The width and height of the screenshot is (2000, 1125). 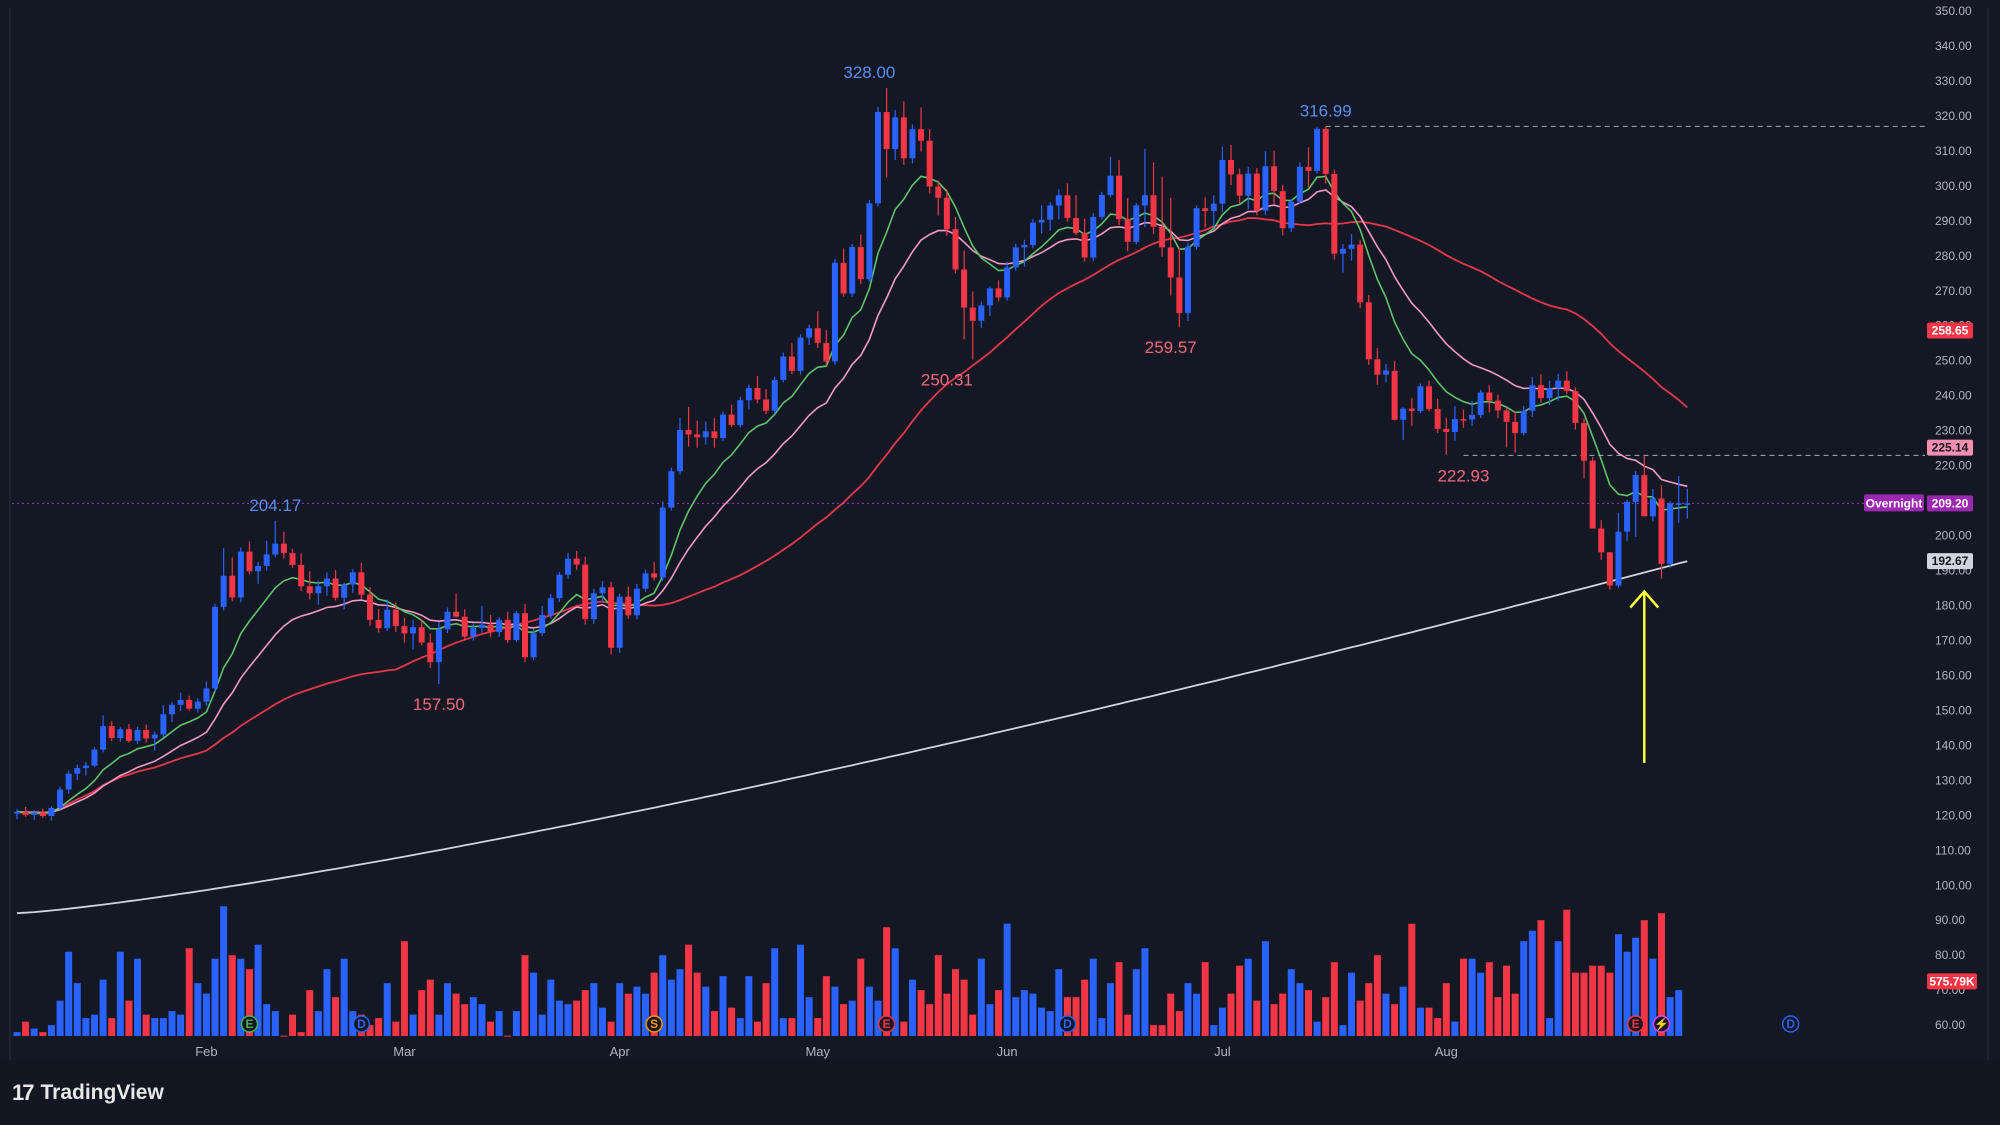 I want to click on price-extreme-label: 316.99, so click(x=1326, y=110).